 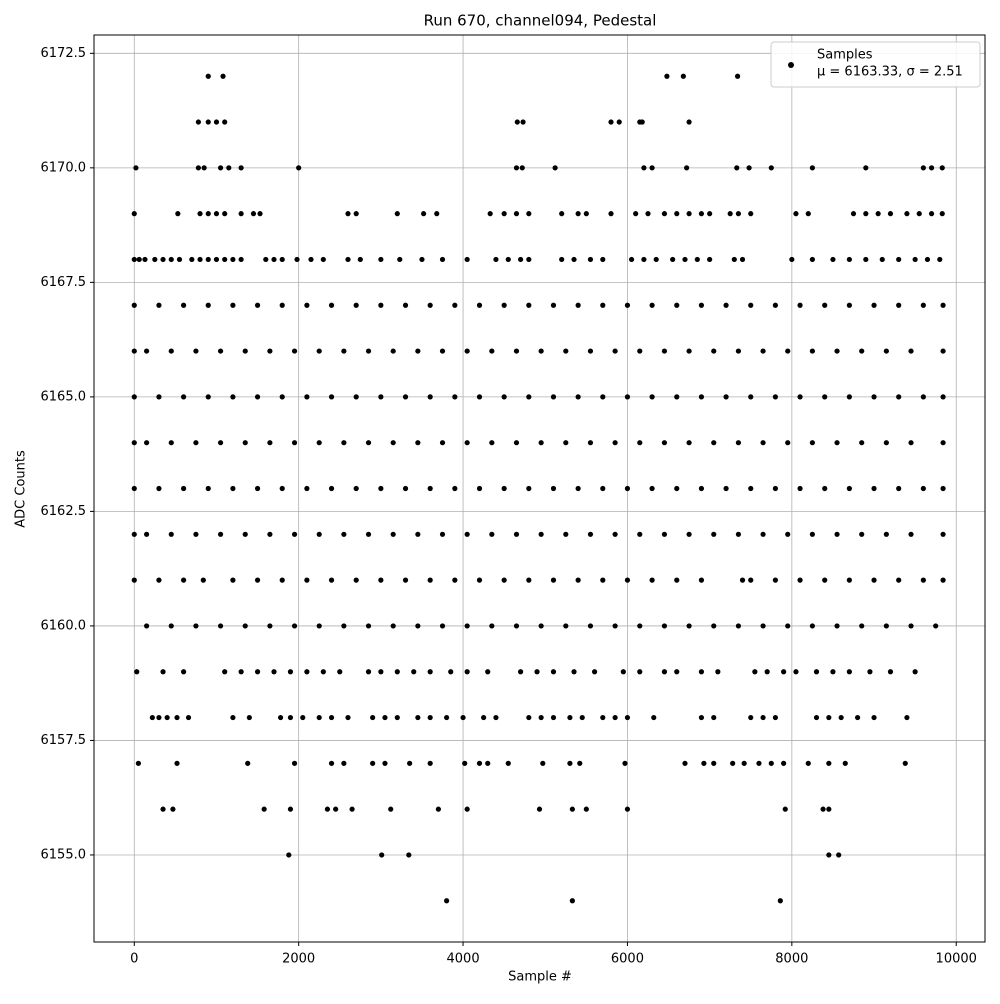 I want to click on x-tick-label: 10000, so click(x=956, y=959).